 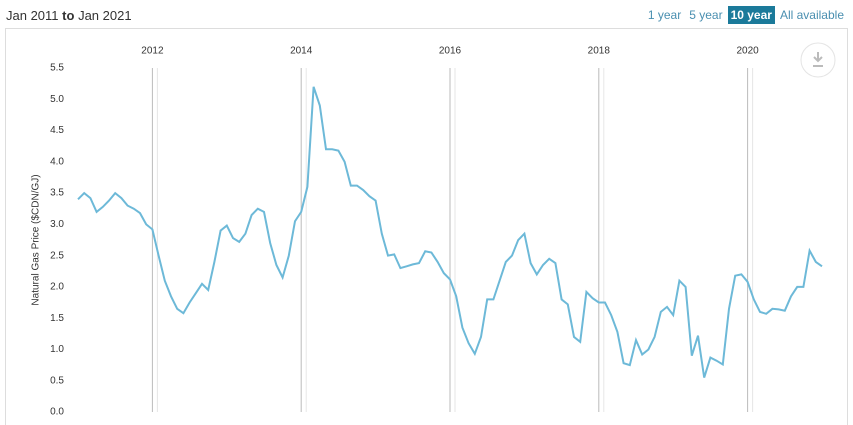 I want to click on y-tick-label: 2.0, so click(x=57, y=287).